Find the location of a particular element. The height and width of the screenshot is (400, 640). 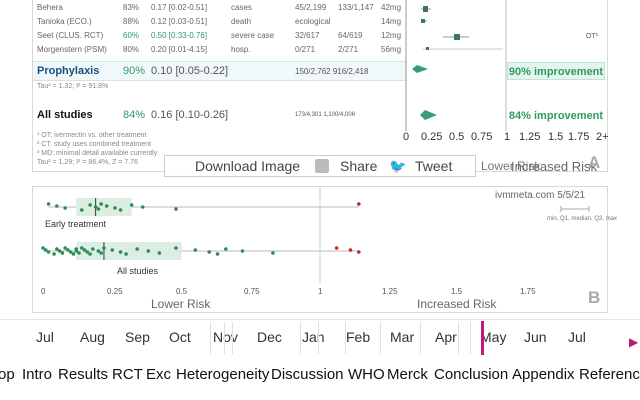

nav-item-who: WHO is located at coordinates (366, 374).